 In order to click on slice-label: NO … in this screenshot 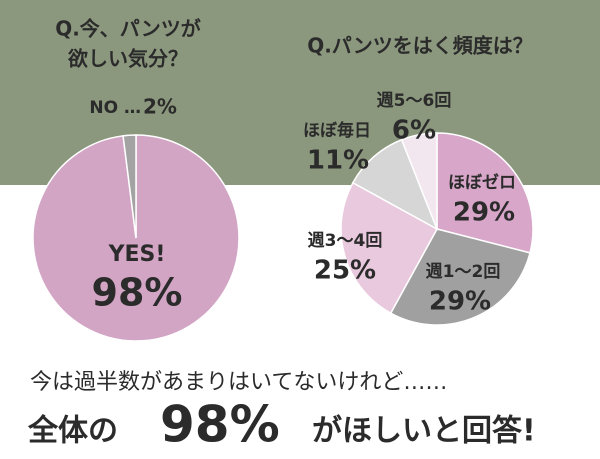, I will do `click(115, 108)`.